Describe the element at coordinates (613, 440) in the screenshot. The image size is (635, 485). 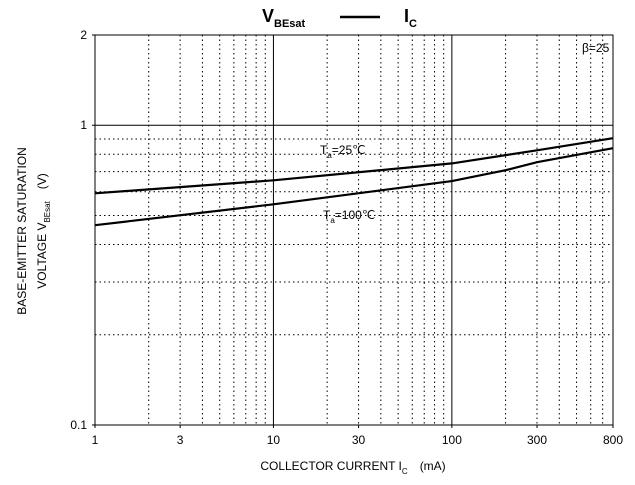
I see `x-tick-label: 800` at that location.